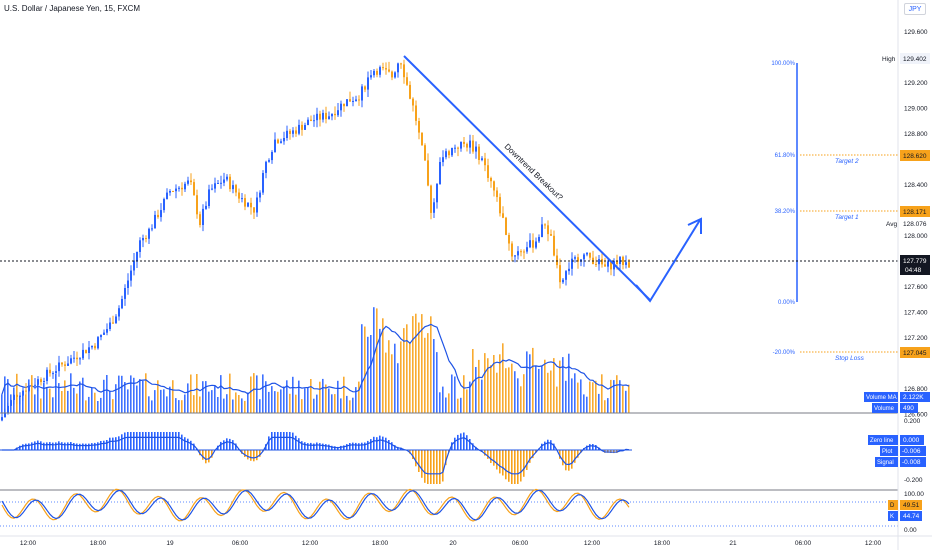 Image resolution: width=932 pixels, height=550 pixels. Describe the element at coordinates (913, 270) in the screenshot. I see `countdown: 04:48` at that location.